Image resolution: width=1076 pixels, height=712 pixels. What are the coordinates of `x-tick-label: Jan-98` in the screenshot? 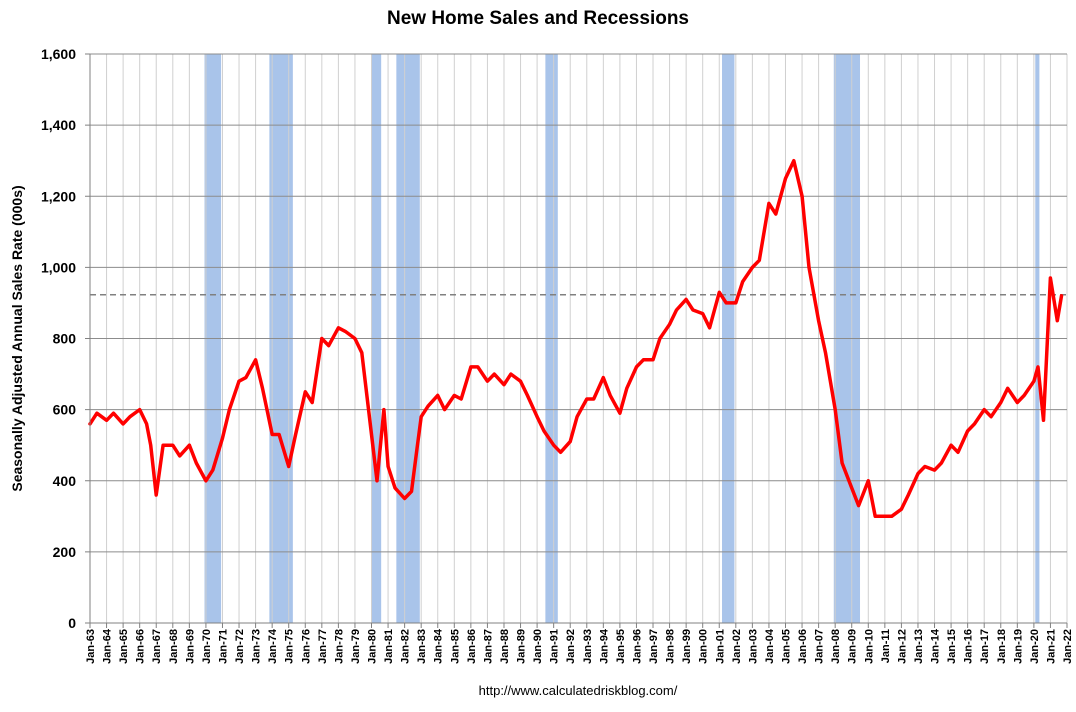 It's located at (671, 646).